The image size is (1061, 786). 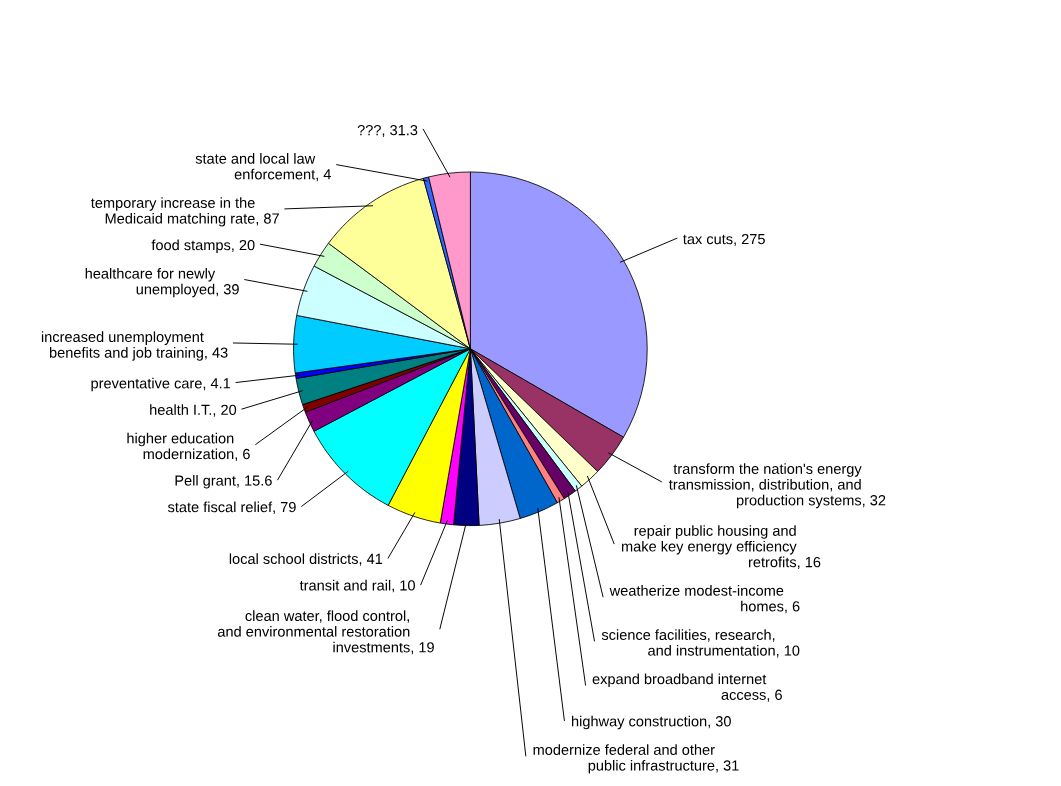 I want to click on slice-label: food stamps, so click(x=191, y=246).